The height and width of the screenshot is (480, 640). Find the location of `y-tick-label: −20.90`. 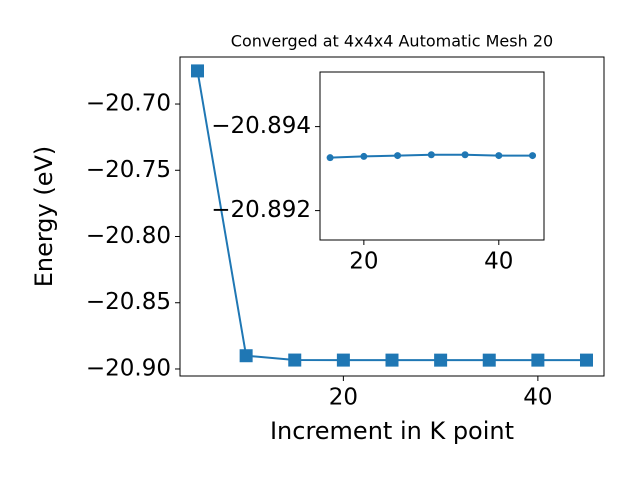

y-tick-label: −20.90 is located at coordinates (128, 368).